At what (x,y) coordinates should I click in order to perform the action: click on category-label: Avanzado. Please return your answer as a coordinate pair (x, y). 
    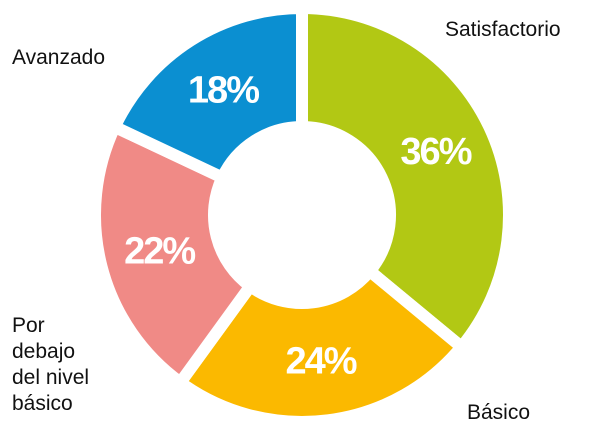
    Looking at the image, I should click on (59, 57).